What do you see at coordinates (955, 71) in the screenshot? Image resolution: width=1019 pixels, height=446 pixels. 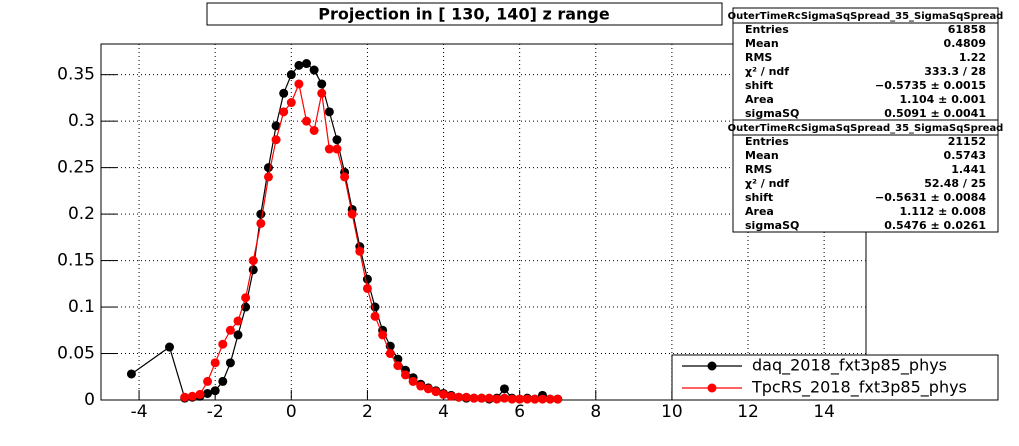 I see `stat-value: 333.3 / 28` at bounding box center [955, 71].